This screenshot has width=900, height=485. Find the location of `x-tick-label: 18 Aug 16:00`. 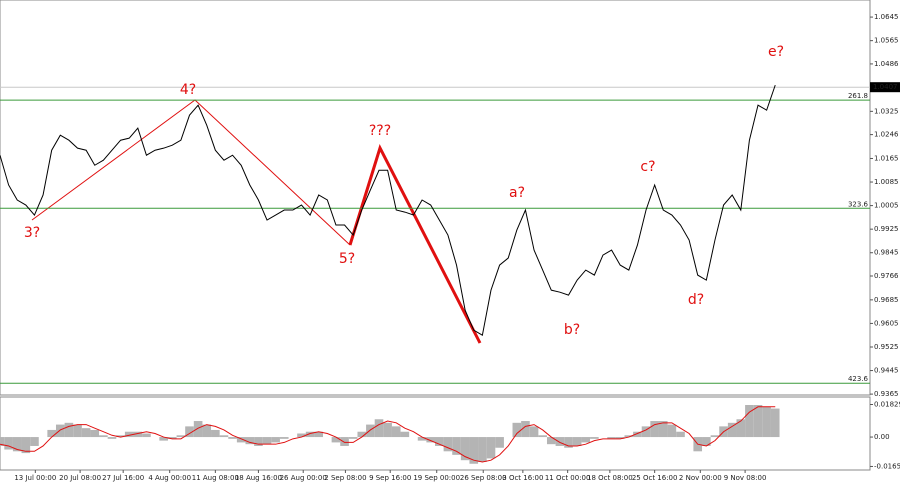

x-tick-label: 18 Aug 16:00 is located at coordinates (258, 478).